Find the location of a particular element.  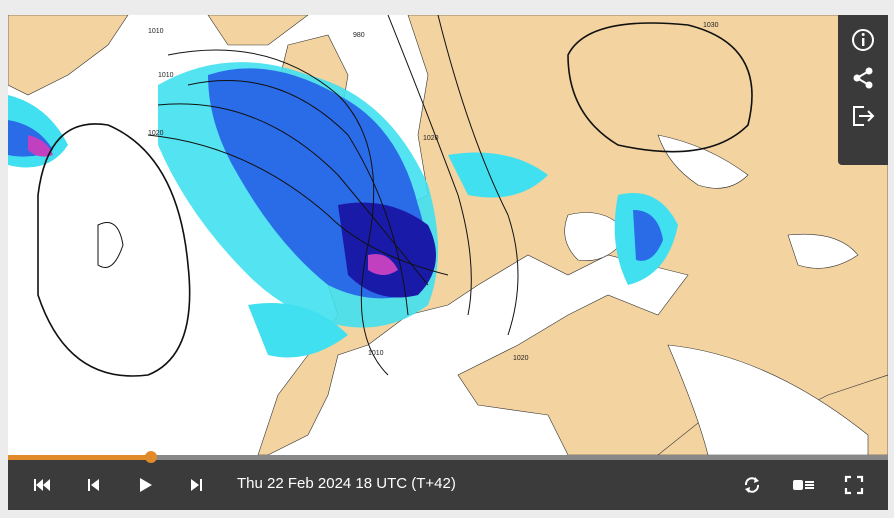

timeline-track is located at coordinates (448, 457).